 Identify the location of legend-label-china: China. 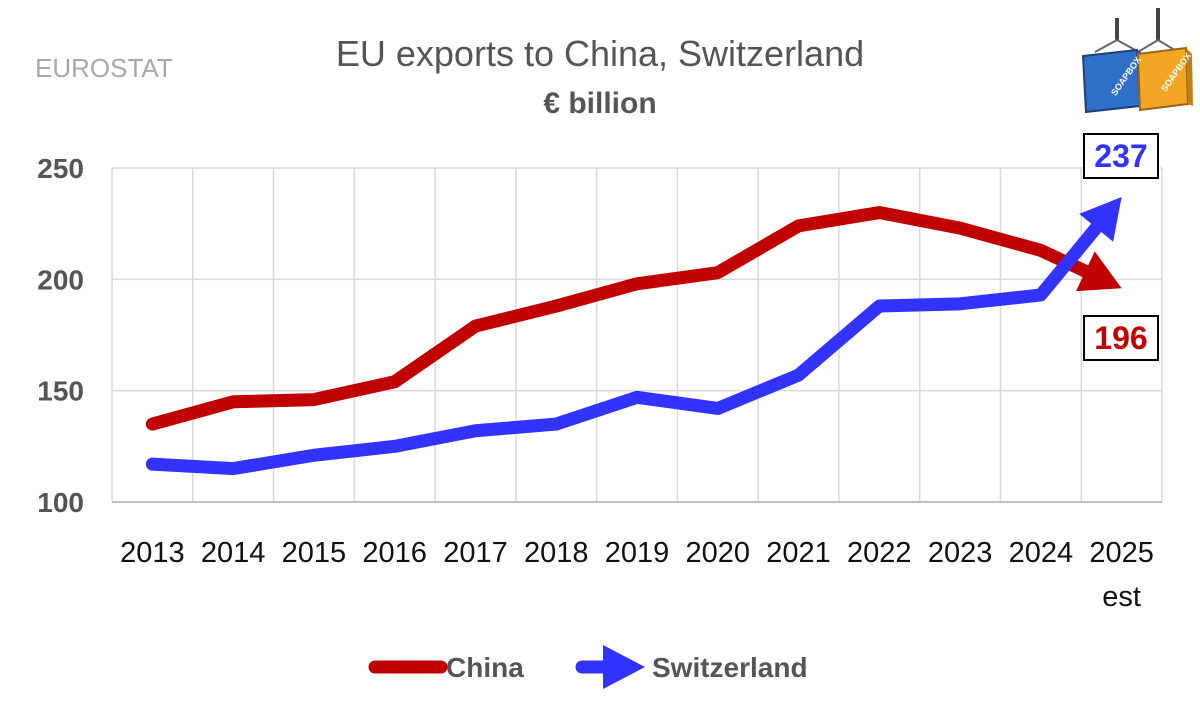
(485, 667).